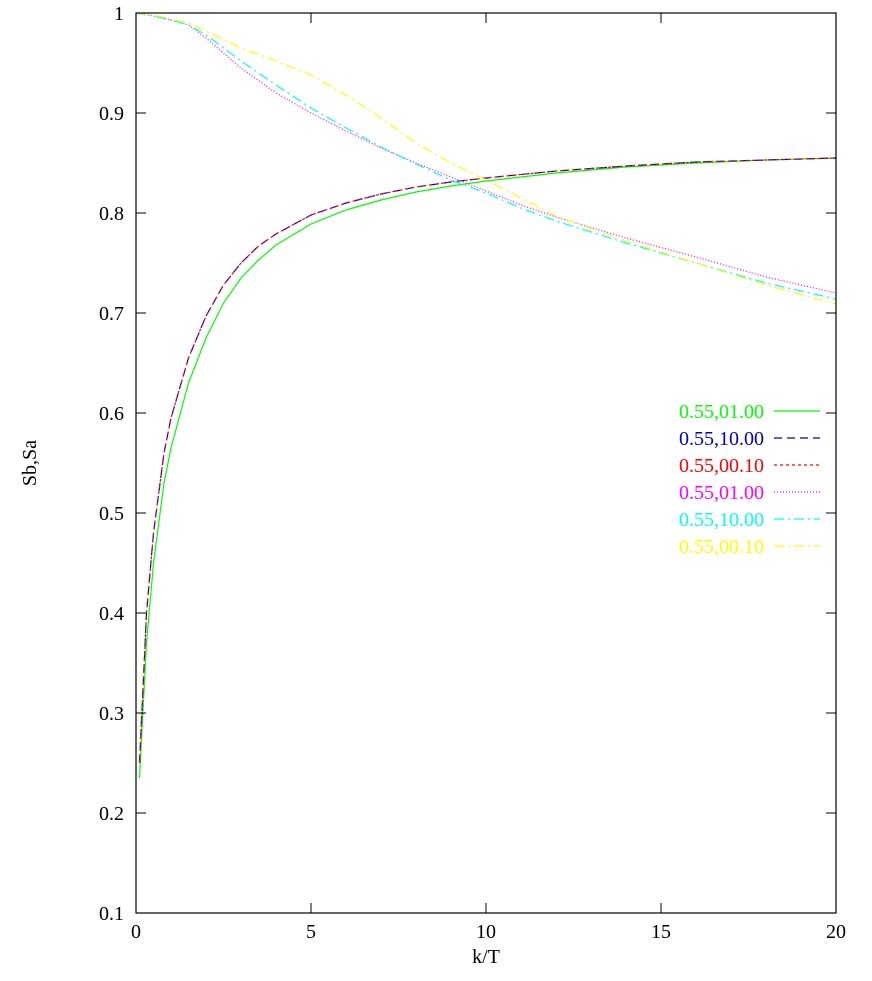 This screenshot has height=981, width=872. I want to click on y-tick-label: 0.3, so click(111, 714).